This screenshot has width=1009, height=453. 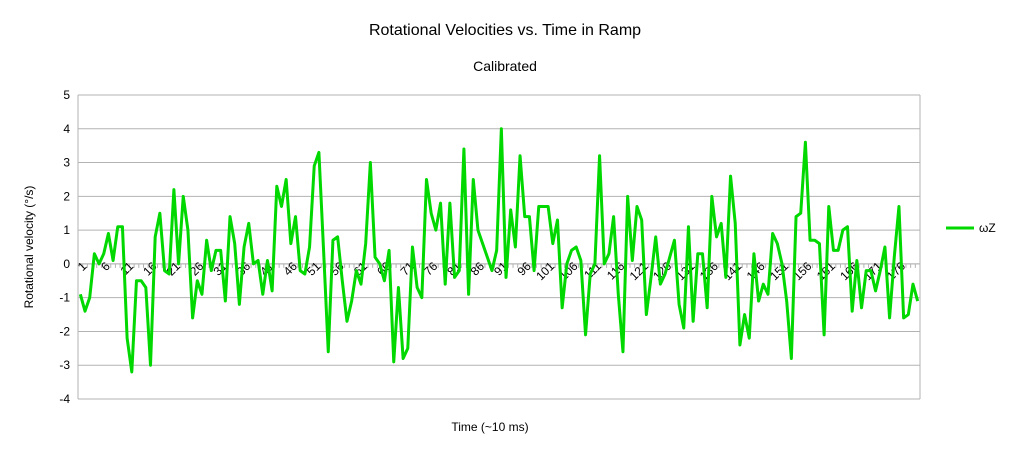 What do you see at coordinates (525, 269) in the screenshot?
I see `x-tick-label: 96` at bounding box center [525, 269].